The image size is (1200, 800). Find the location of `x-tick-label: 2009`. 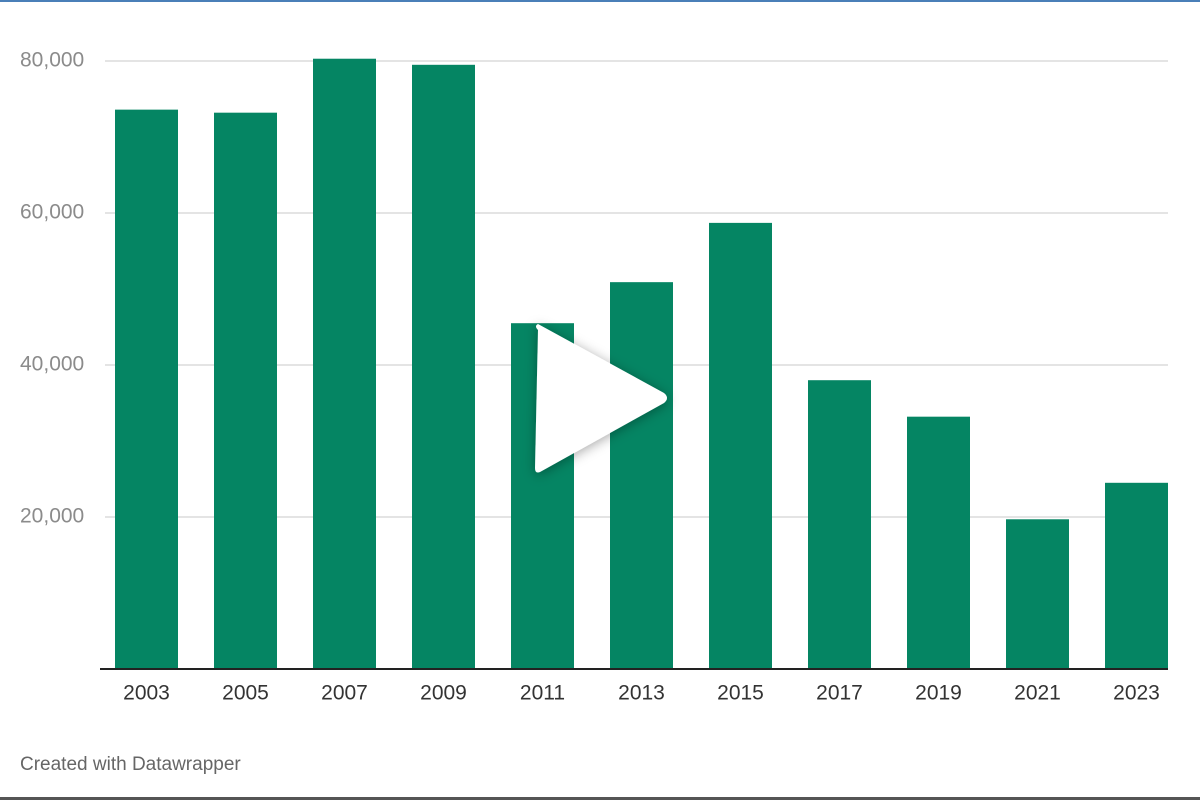

x-tick-label: 2009 is located at coordinates (443, 693).